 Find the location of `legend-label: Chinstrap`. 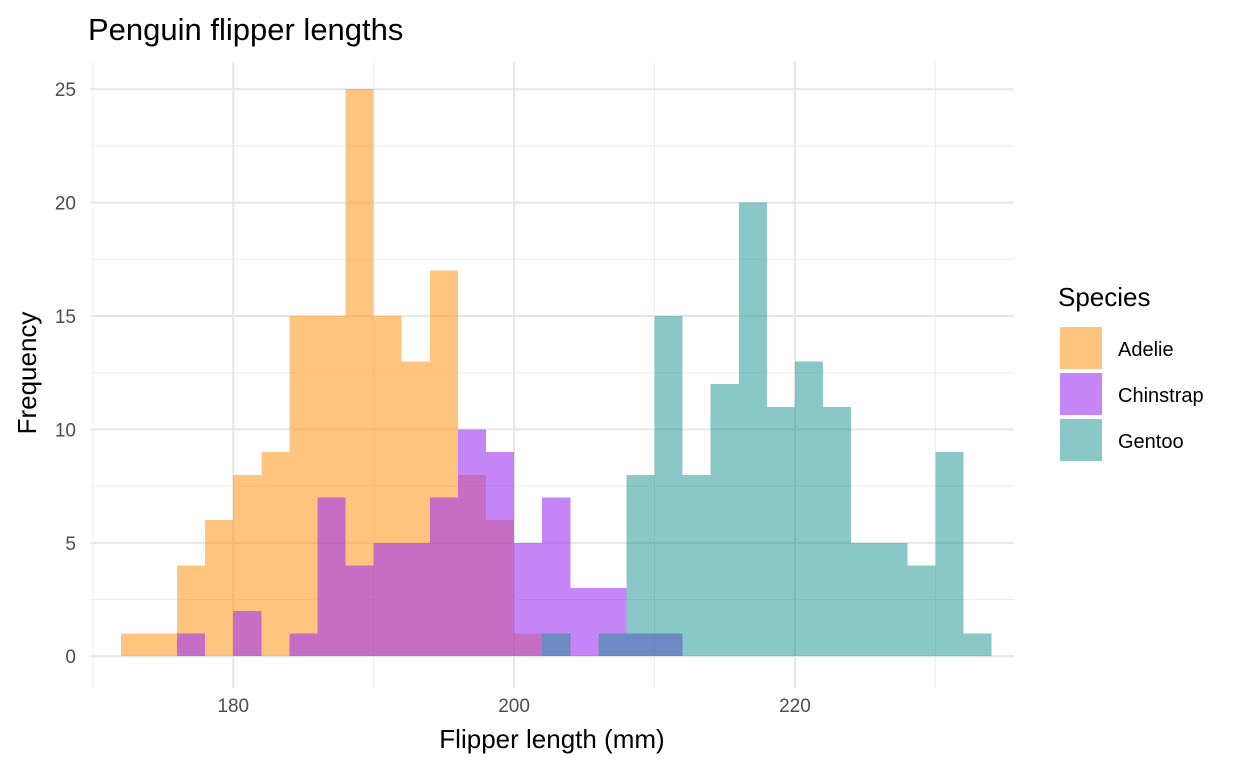

legend-label: Chinstrap is located at coordinates (1161, 396).